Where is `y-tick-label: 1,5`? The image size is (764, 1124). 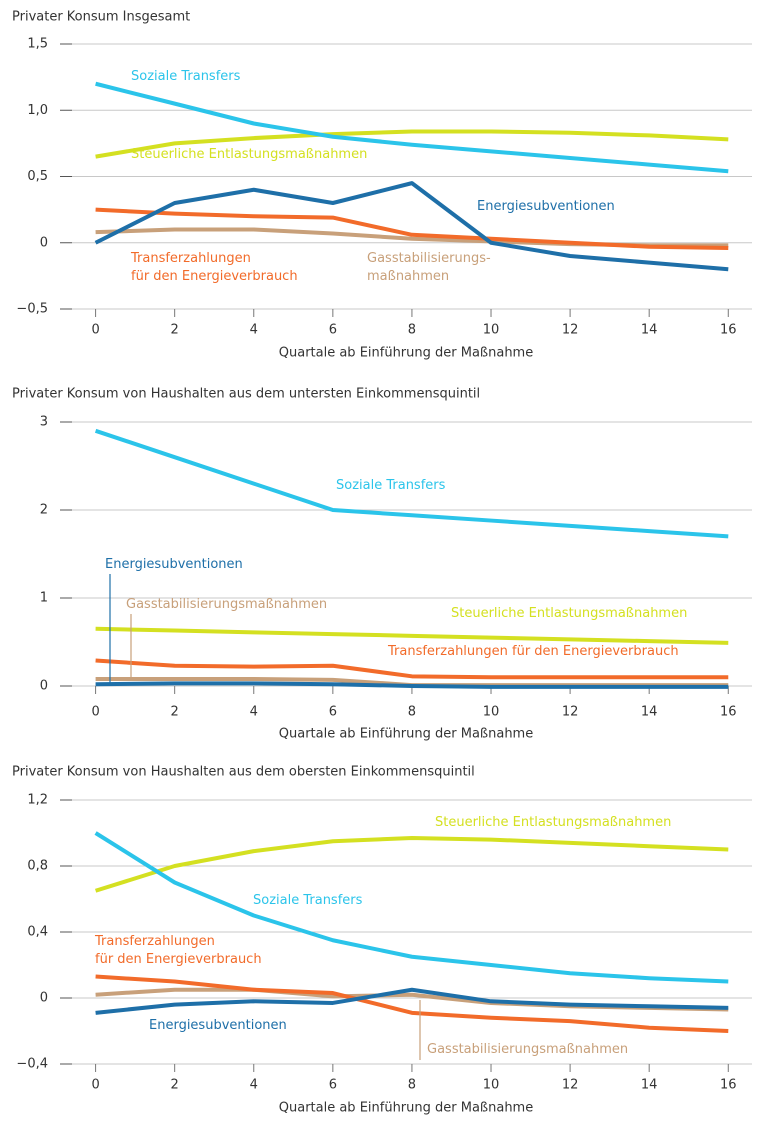
y-tick-label: 1,5 is located at coordinates (37, 44).